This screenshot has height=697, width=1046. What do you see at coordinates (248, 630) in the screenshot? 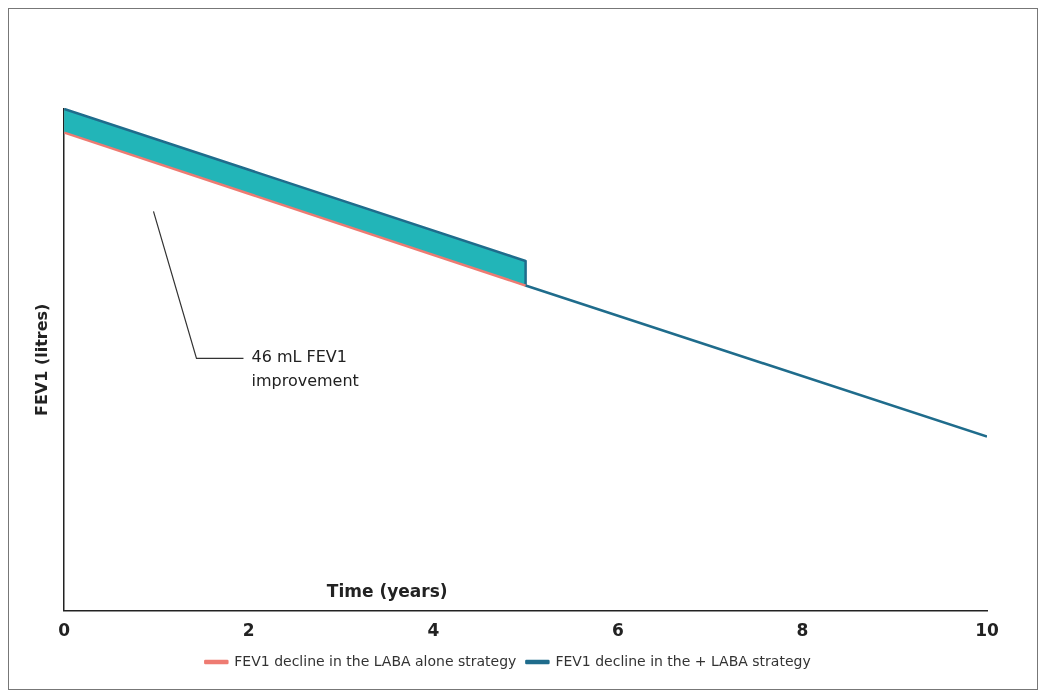
I see `x-tick-label: 2` at bounding box center [248, 630].